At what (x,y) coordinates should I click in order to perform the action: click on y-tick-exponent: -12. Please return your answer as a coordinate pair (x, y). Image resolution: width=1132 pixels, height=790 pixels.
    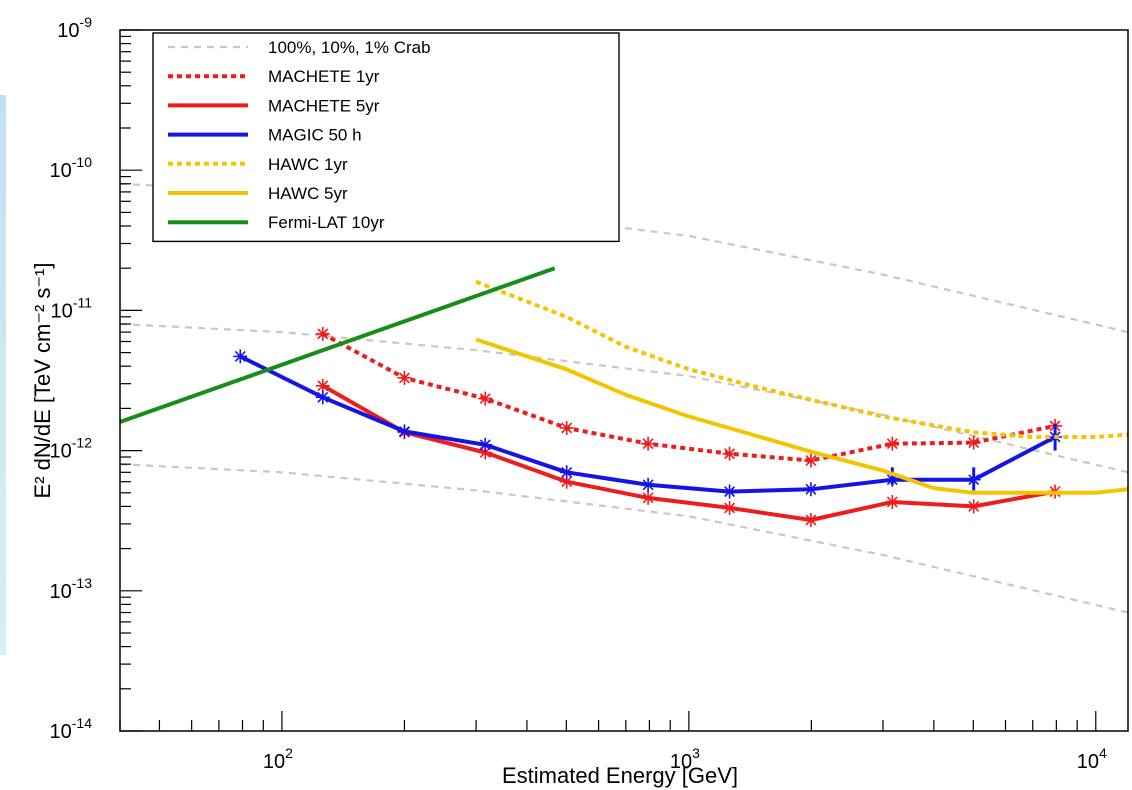
    Looking at the image, I should click on (82, 443).